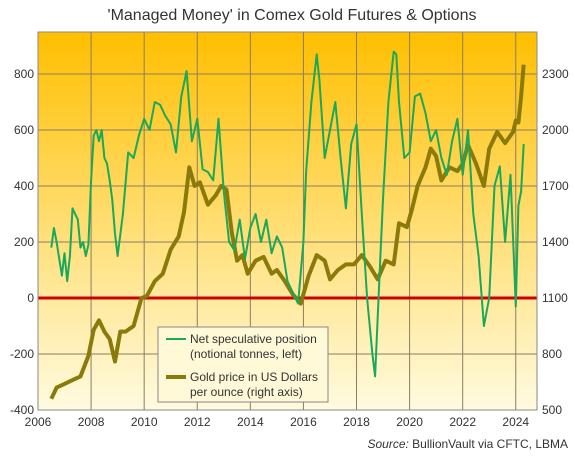 This screenshot has width=575, height=456. Describe the element at coordinates (91, 422) in the screenshot. I see `x-tick-label: 2008` at that location.